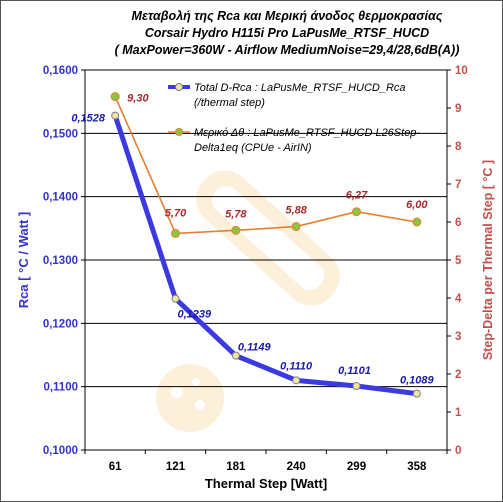  Describe the element at coordinates (195, 315) in the screenshot. I see `data-label-rca: 0,1239` at that location.